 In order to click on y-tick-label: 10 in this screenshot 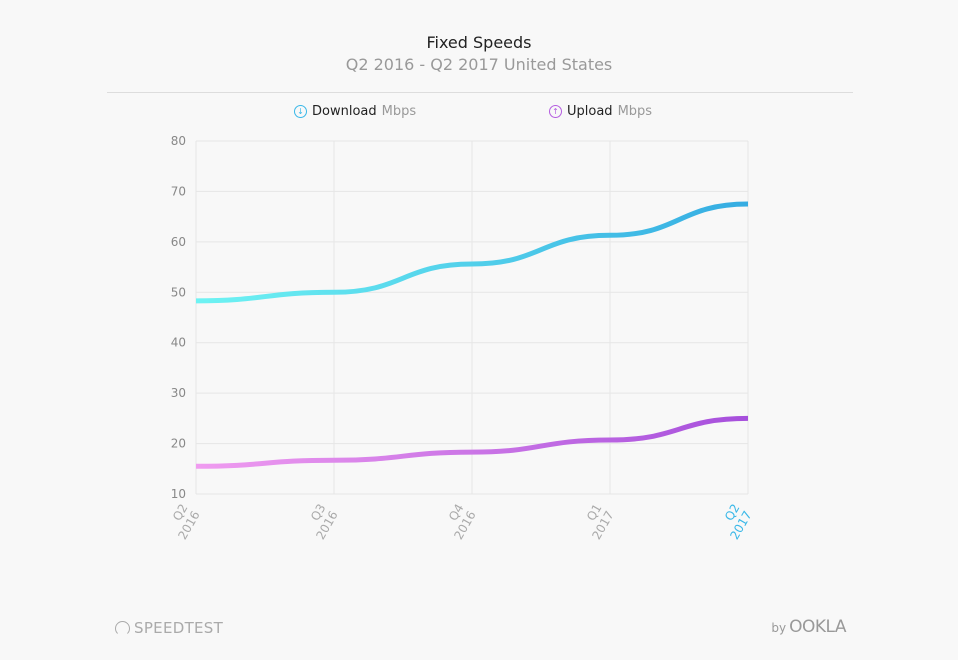, I will do `click(178, 494)`.